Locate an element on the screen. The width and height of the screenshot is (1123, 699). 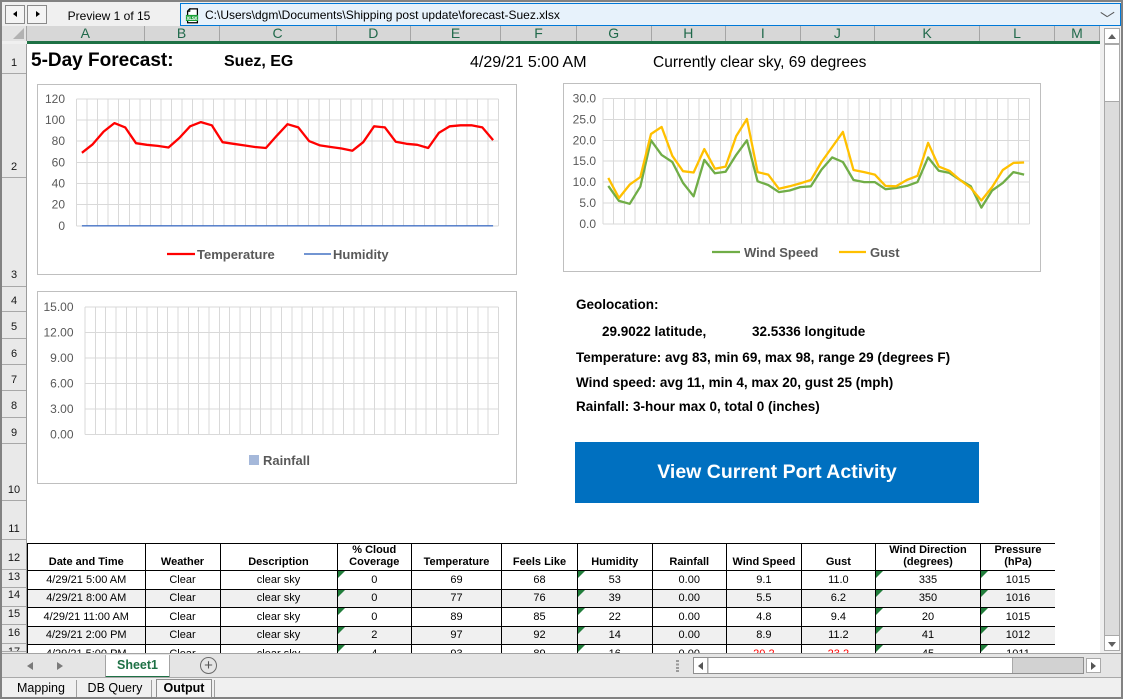
svg-text: 30.0 is located at coordinates (585, 98).